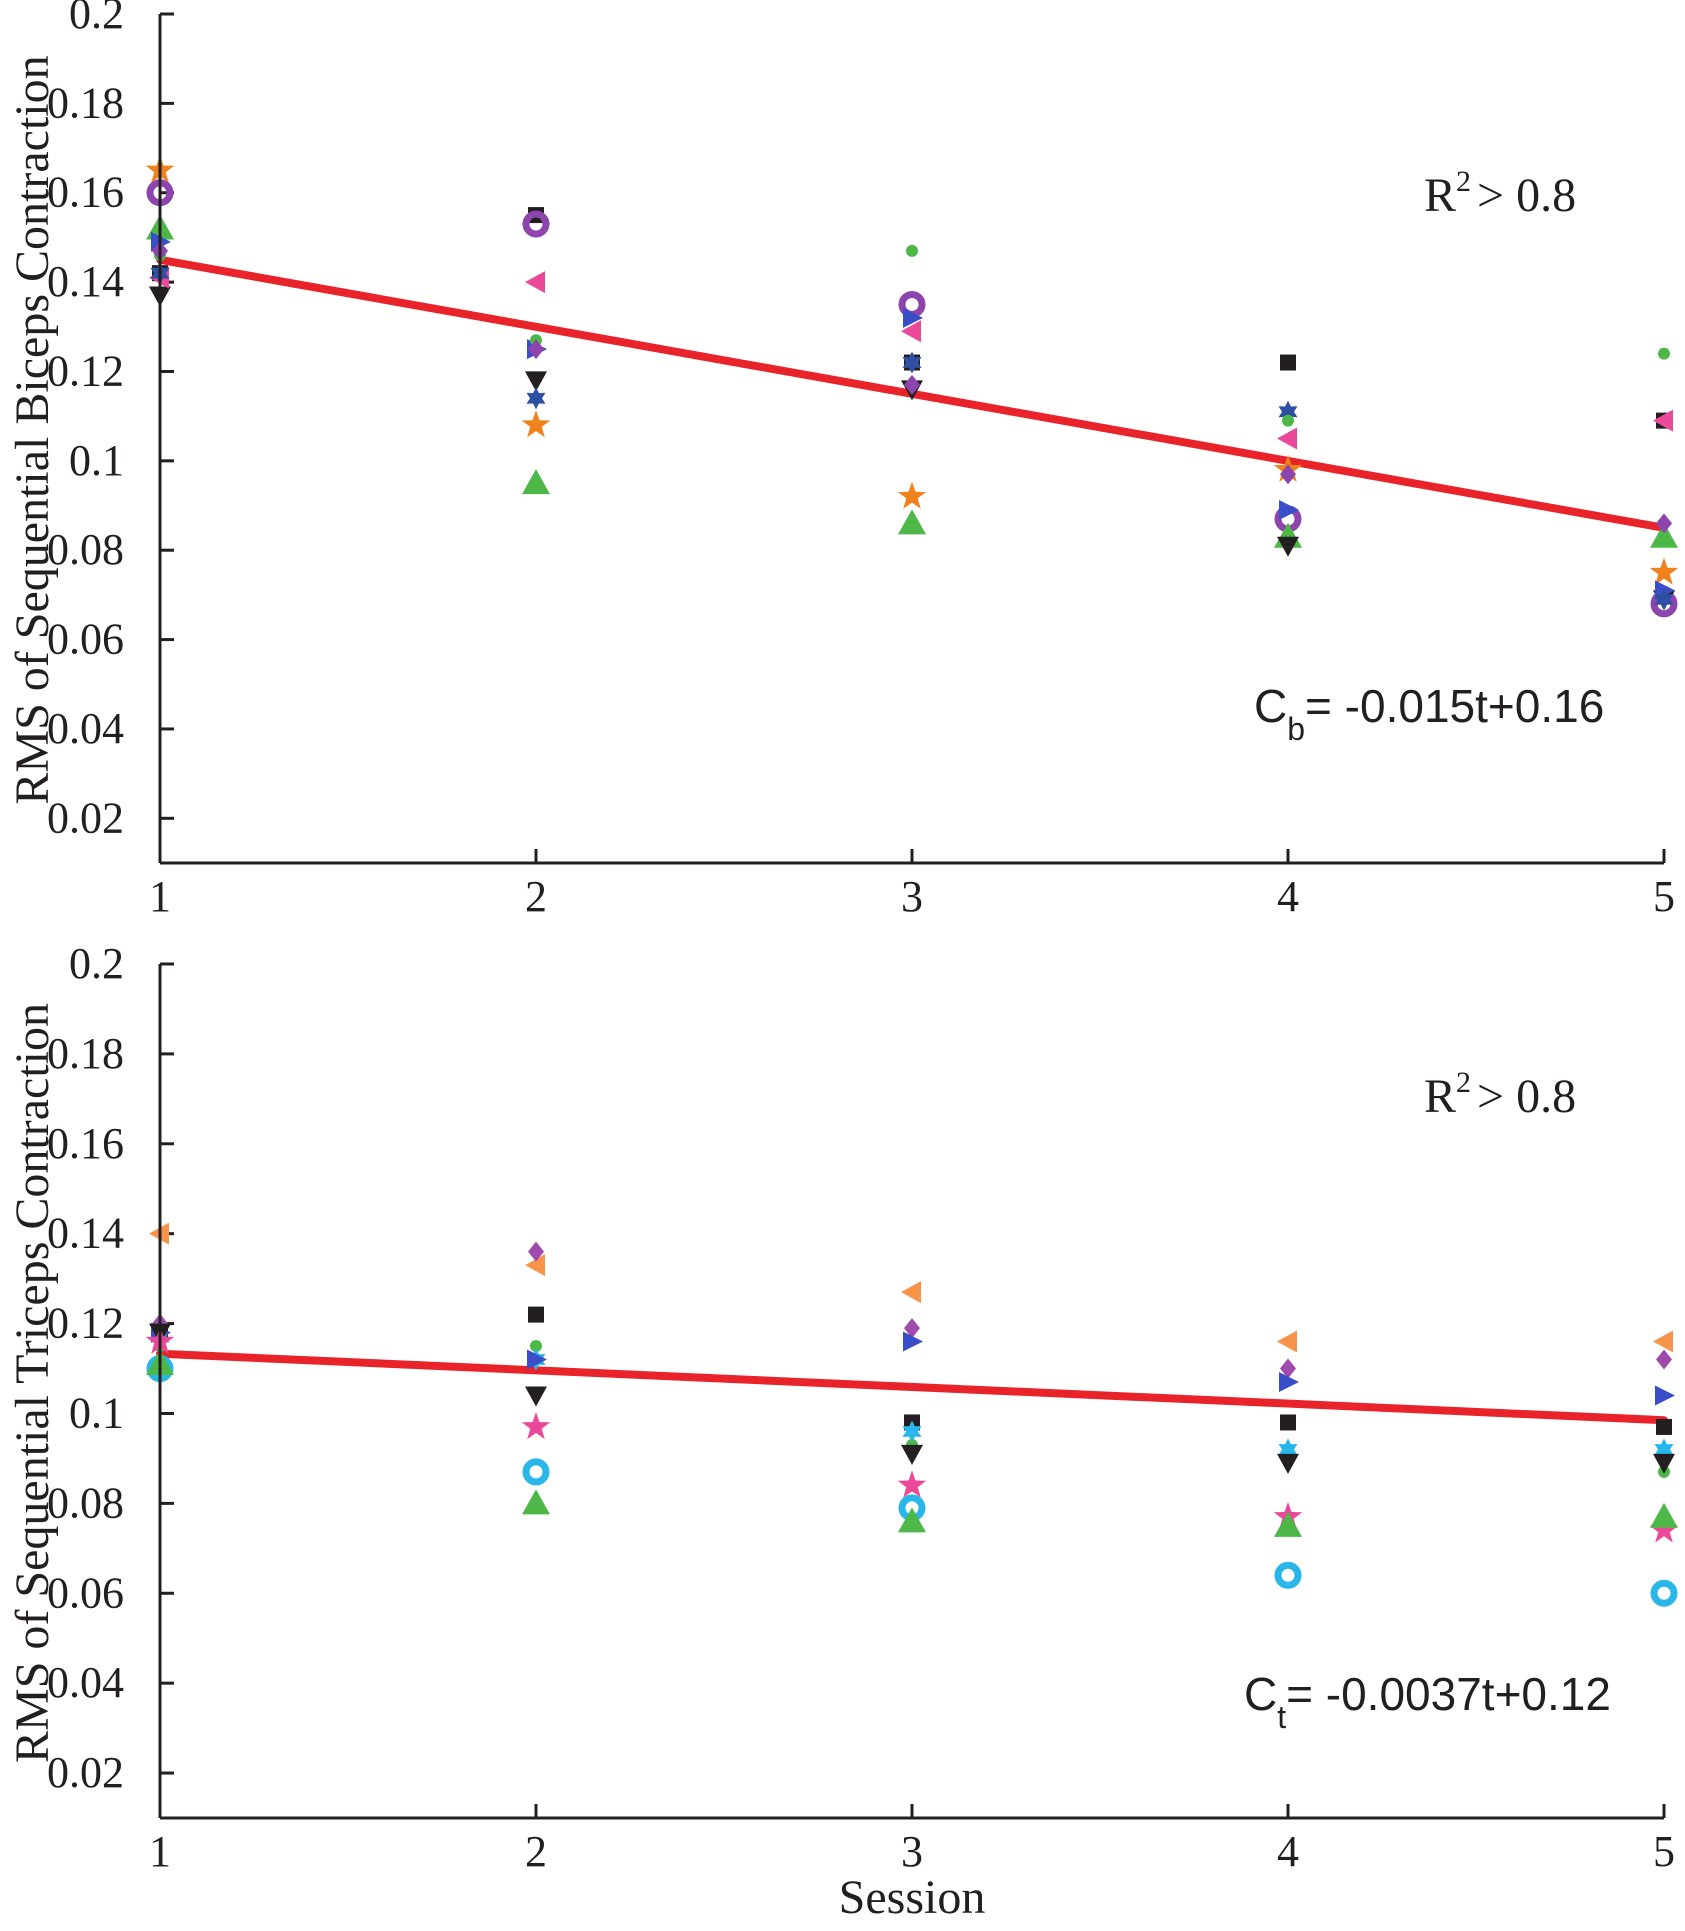  Describe the element at coordinates (1429, 713) in the screenshot. I see `fit-equation: Cb= -0.015t+0.16` at that location.